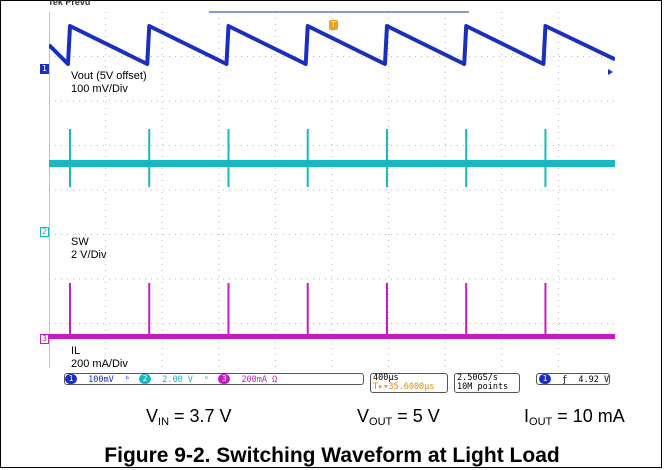 This screenshot has height=470, width=664. I want to click on iout-condition: IOUT = 10 mA, so click(574, 417).